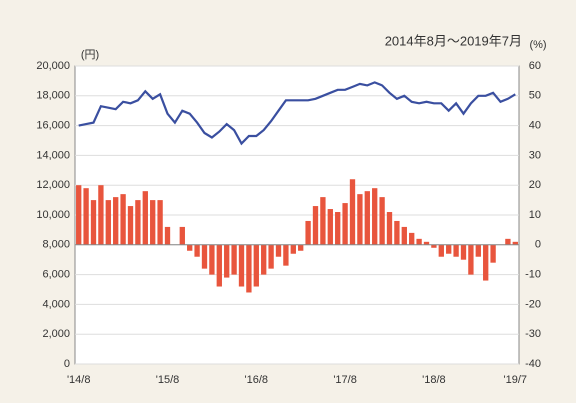  What do you see at coordinates (535, 126) in the screenshot?
I see `y2-tick-label: 40` at bounding box center [535, 126].